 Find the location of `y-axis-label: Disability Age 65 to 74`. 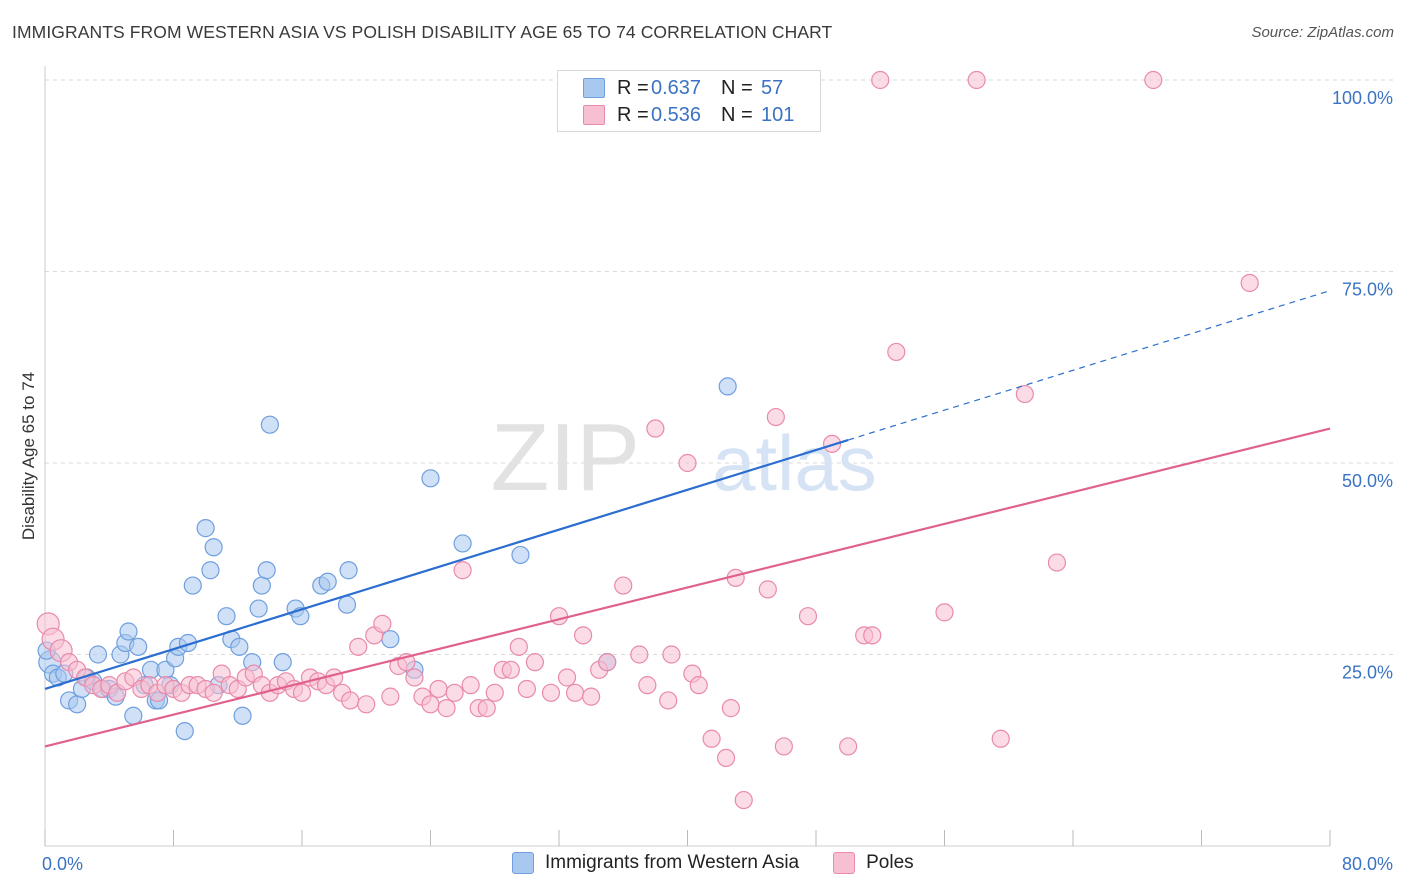

y-axis-label: Disability Age 65 to 74 is located at coordinates (28, 456).